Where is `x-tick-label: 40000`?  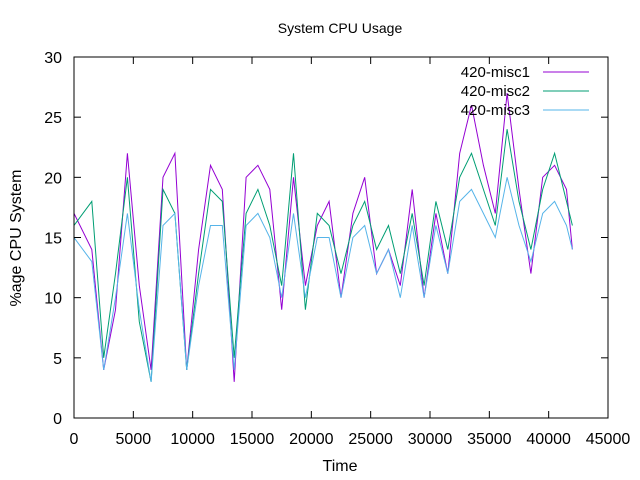
x-tick-label: 40000 is located at coordinates (548, 439).